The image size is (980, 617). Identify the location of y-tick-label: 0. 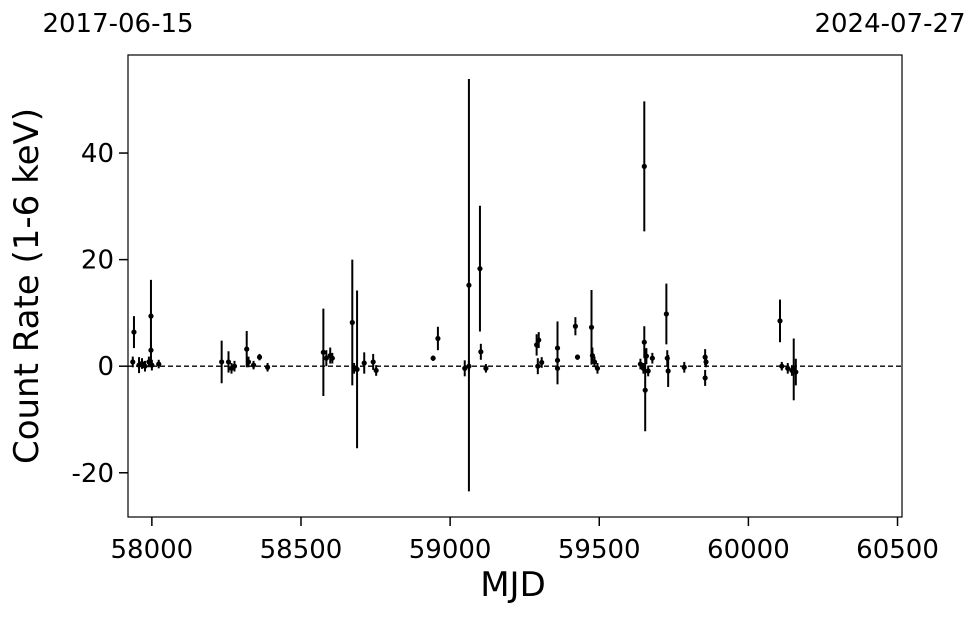
(105, 367).